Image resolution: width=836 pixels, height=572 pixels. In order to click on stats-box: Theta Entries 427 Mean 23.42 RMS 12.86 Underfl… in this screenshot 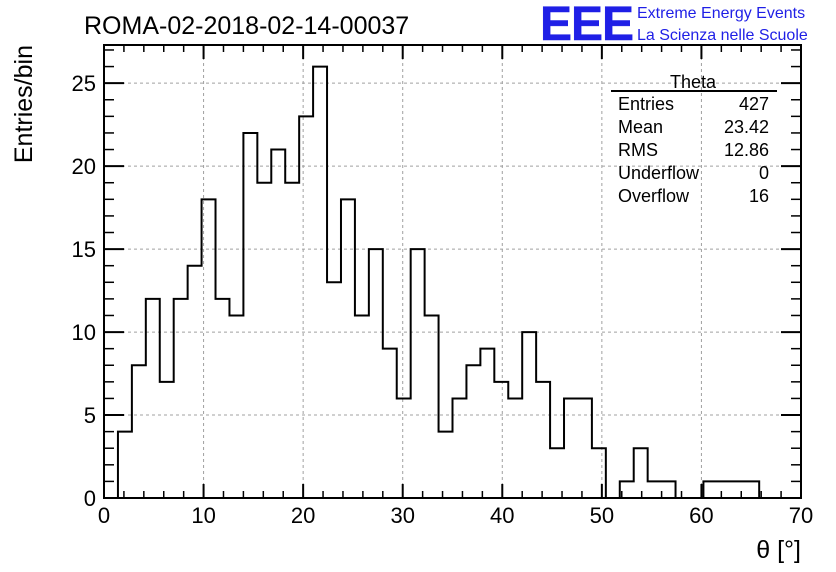, I will do `click(694, 139)`.